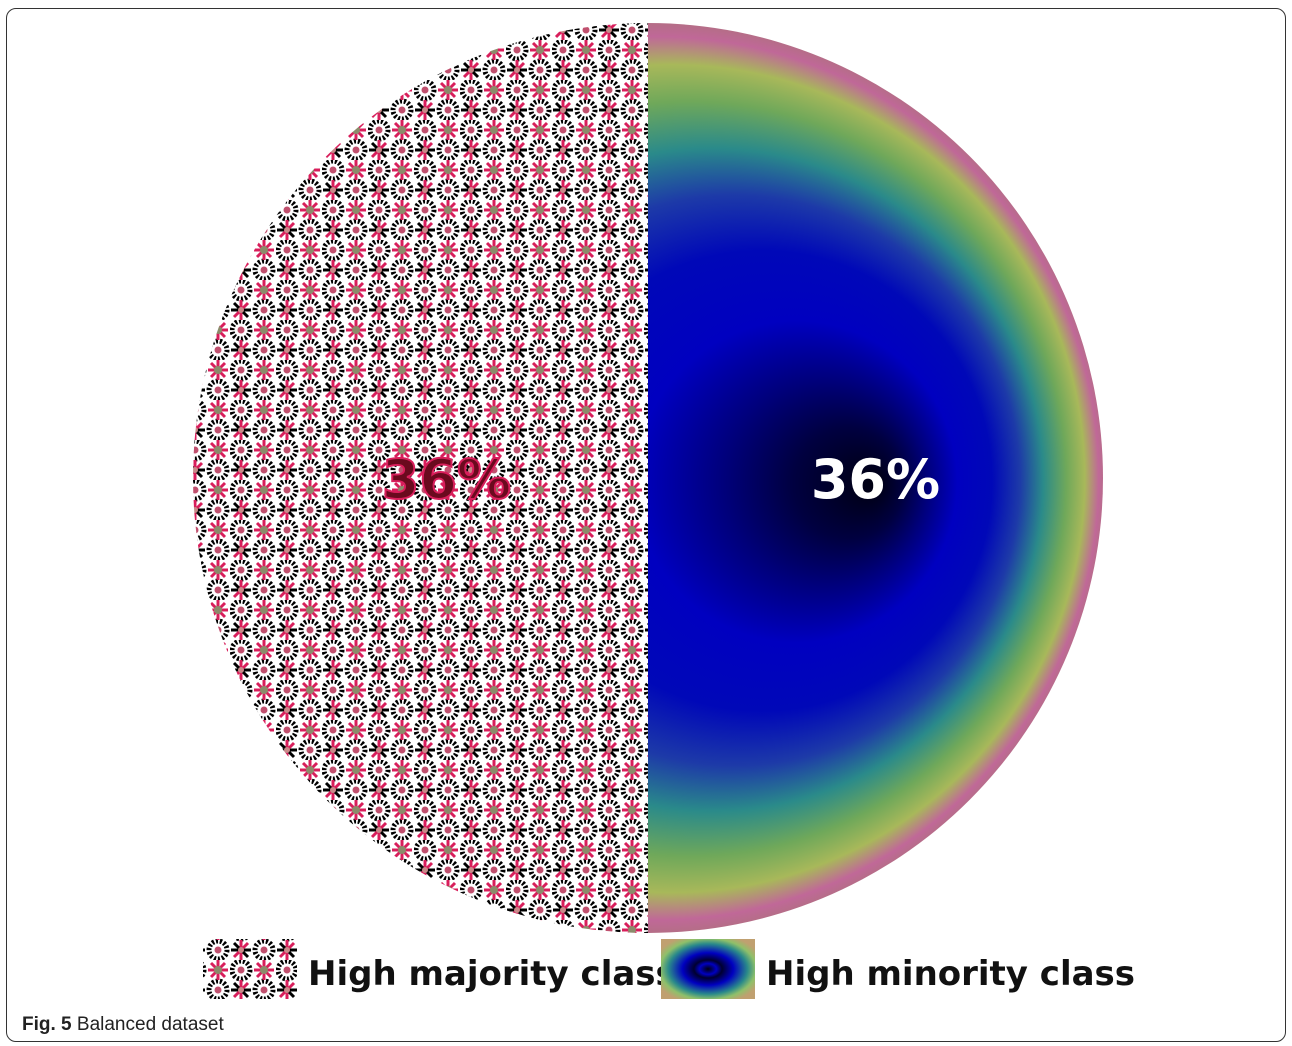 Image resolution: width=1292 pixels, height=1046 pixels. I want to click on slice-label-2: 36%, so click(875, 479).